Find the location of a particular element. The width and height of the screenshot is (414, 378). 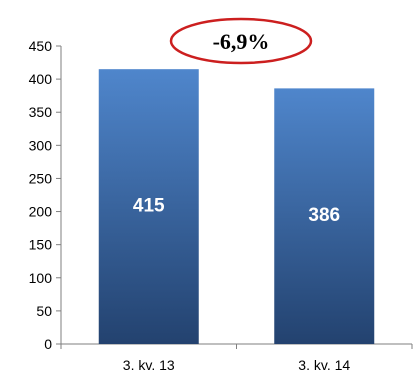

annotation-text: -6,9% is located at coordinates (241, 41).